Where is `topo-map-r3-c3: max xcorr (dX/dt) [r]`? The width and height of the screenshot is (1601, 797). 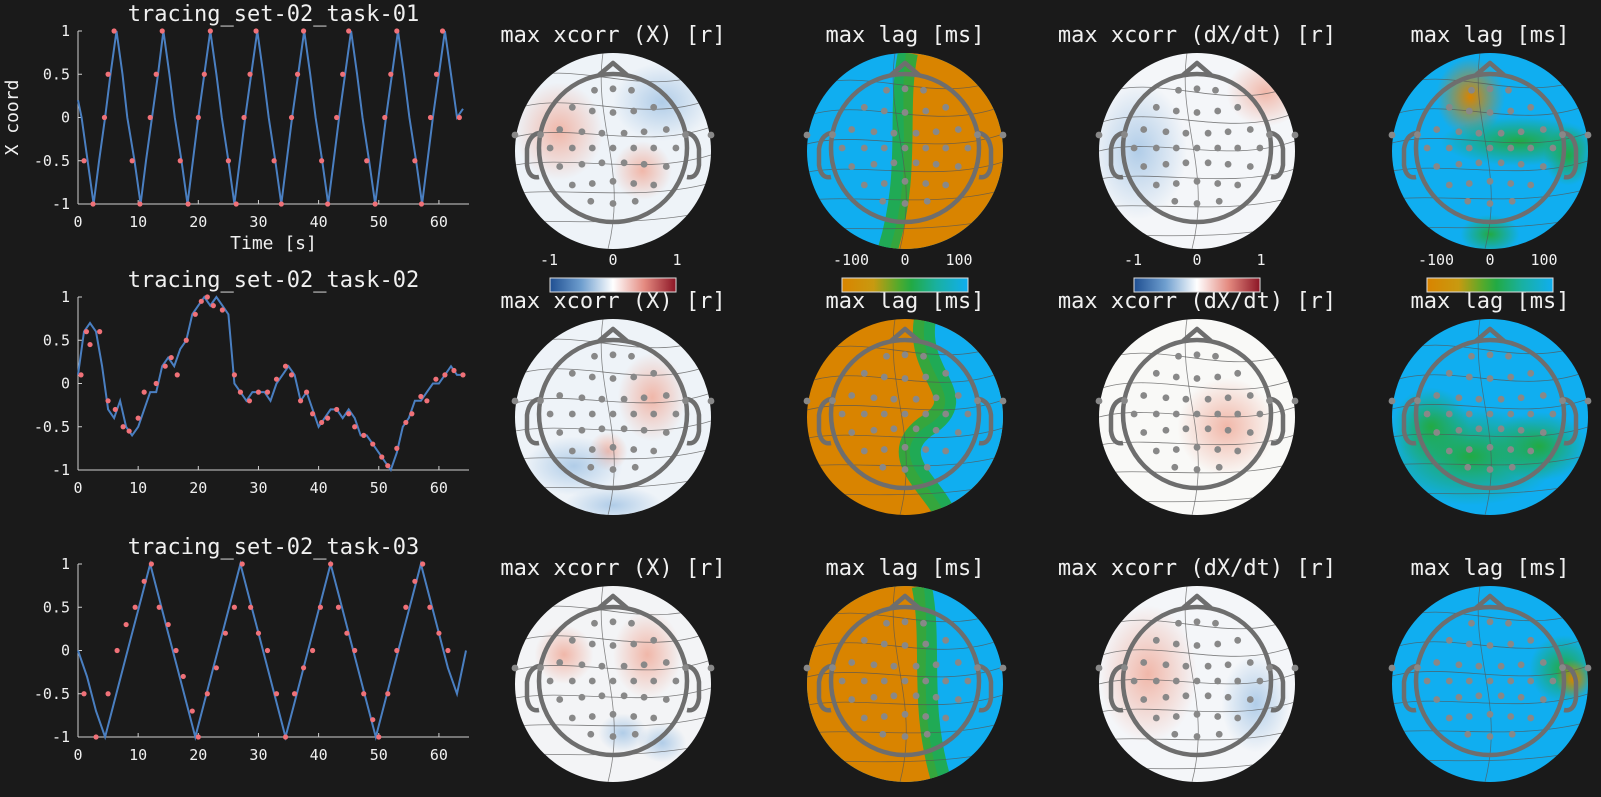
topo-map-r3-c3: max xcorr (dX/dt) [r] is located at coordinates (1197, 669).